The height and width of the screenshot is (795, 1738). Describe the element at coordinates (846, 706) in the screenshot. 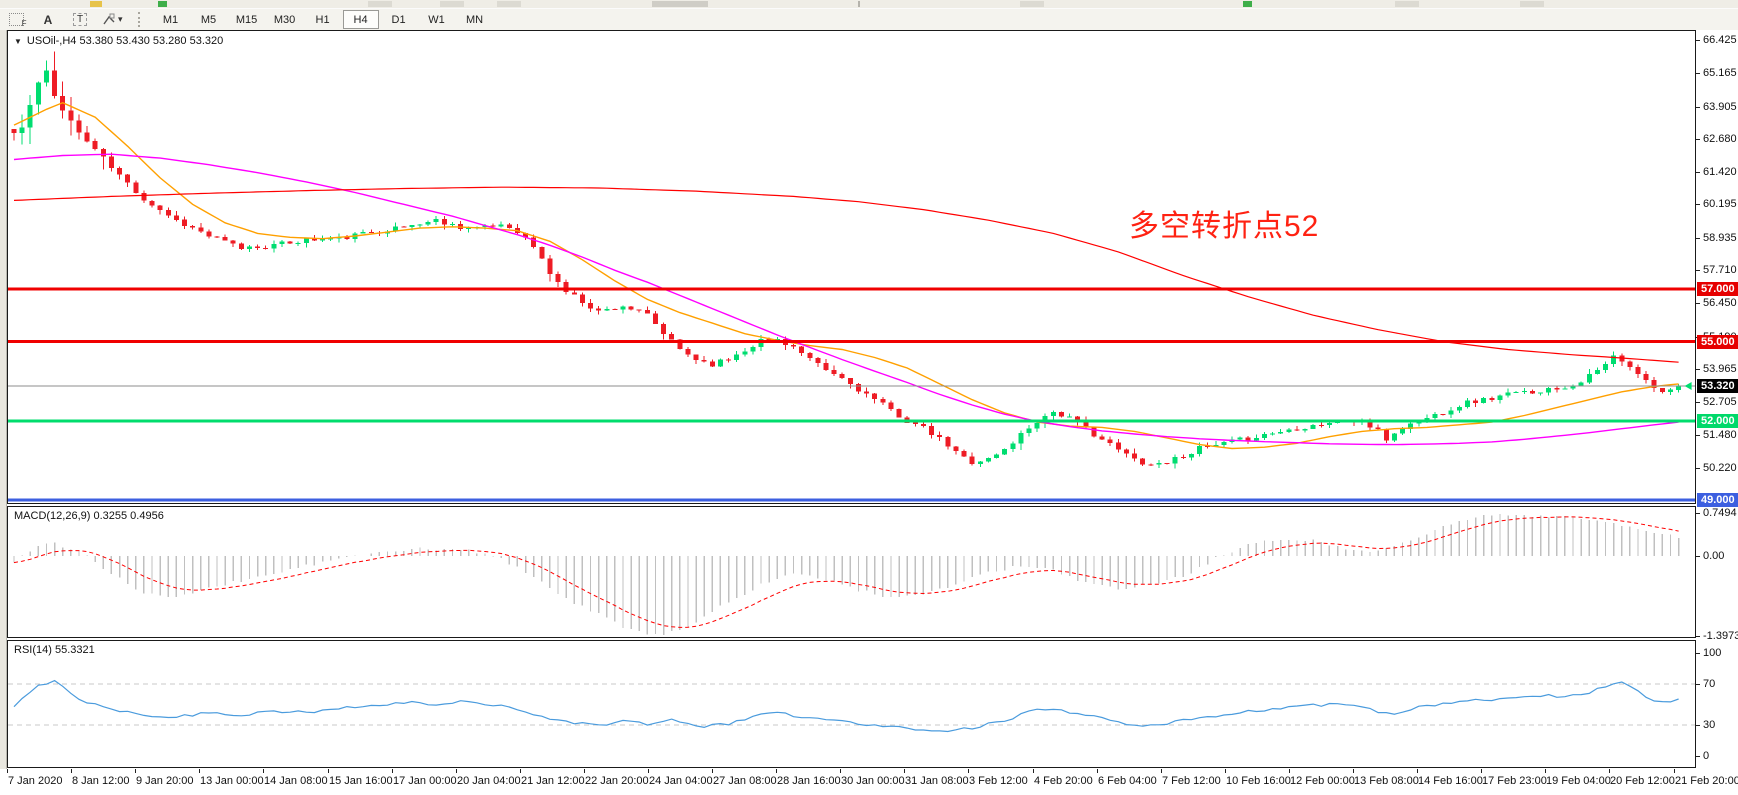

I see `rsi-line` at that location.